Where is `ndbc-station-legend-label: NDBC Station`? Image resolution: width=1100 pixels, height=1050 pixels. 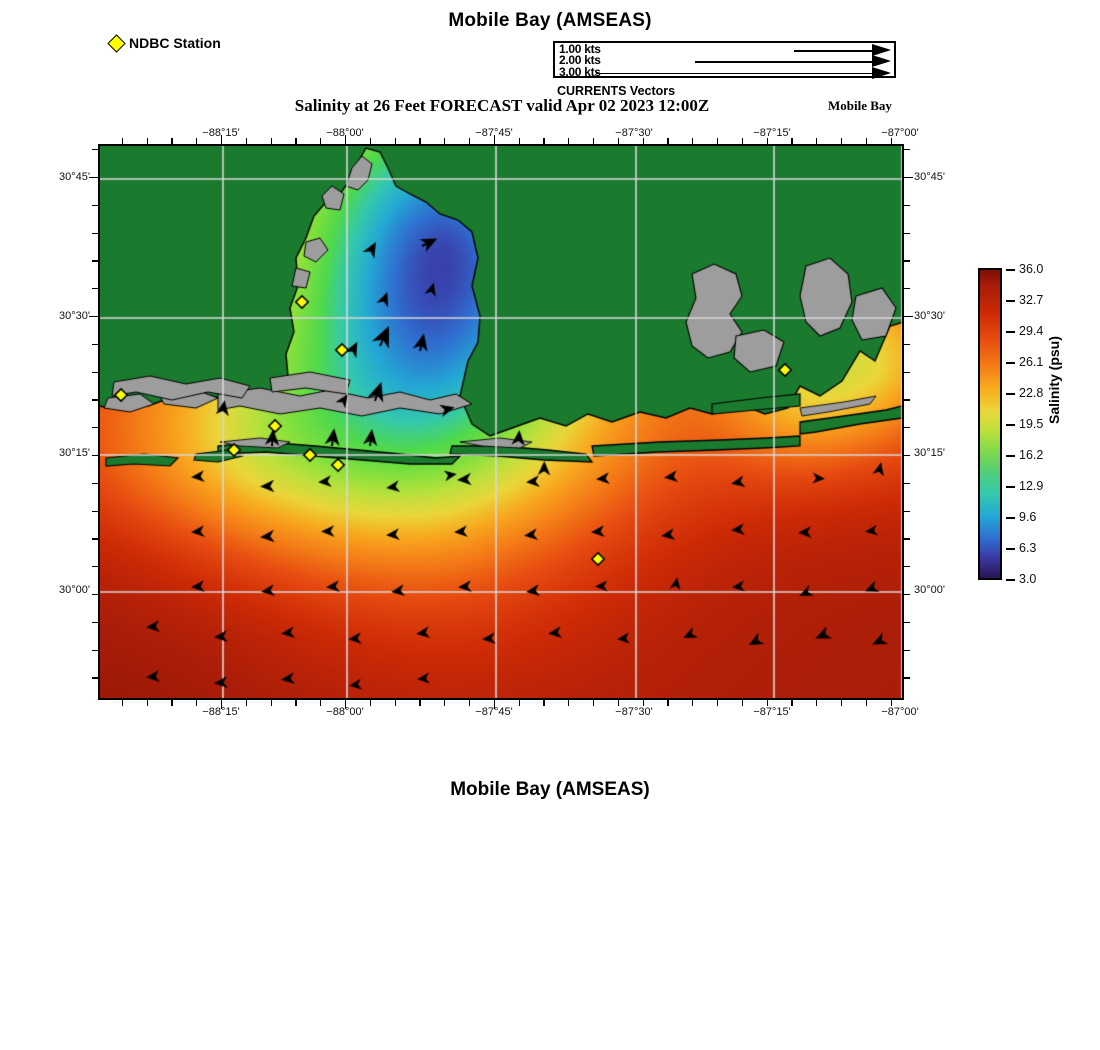 ndbc-station-legend-label: NDBC Station is located at coordinates (175, 43).